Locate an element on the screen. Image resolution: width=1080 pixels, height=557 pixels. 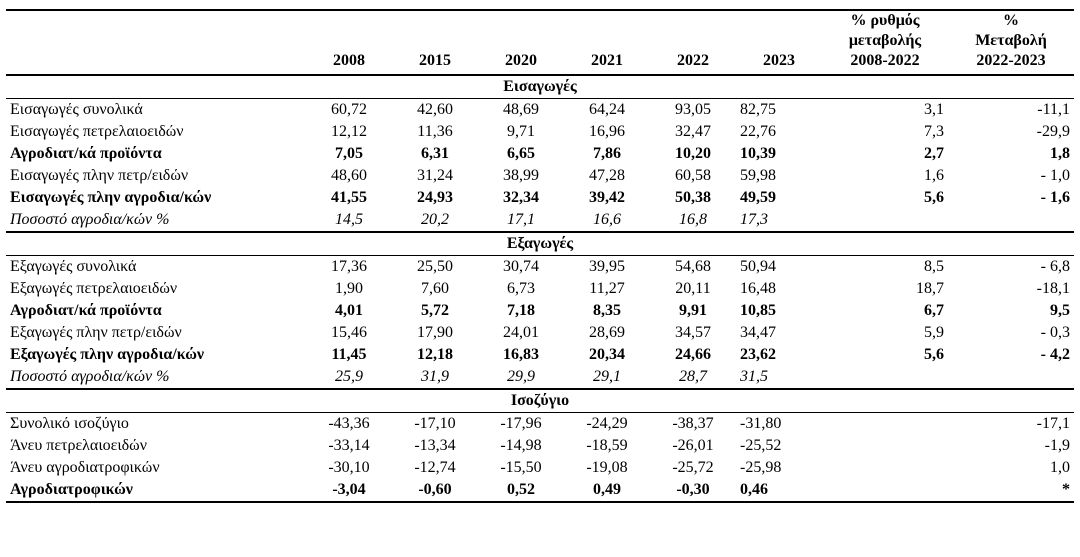
cell-value: -43,36 is located at coordinates (349, 423).